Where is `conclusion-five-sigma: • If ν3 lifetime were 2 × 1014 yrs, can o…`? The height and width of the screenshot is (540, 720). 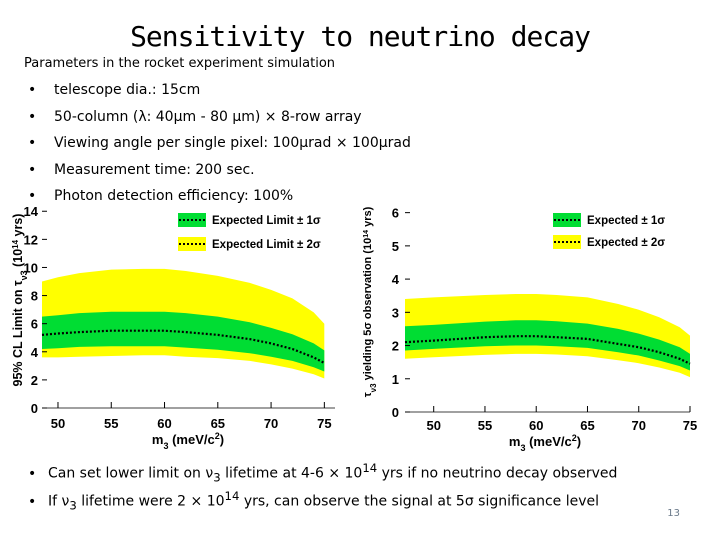
conclusion-five-sigma: • If ν3 lifetime were 2 × 1014 yrs, can o… is located at coordinates (322, 500).